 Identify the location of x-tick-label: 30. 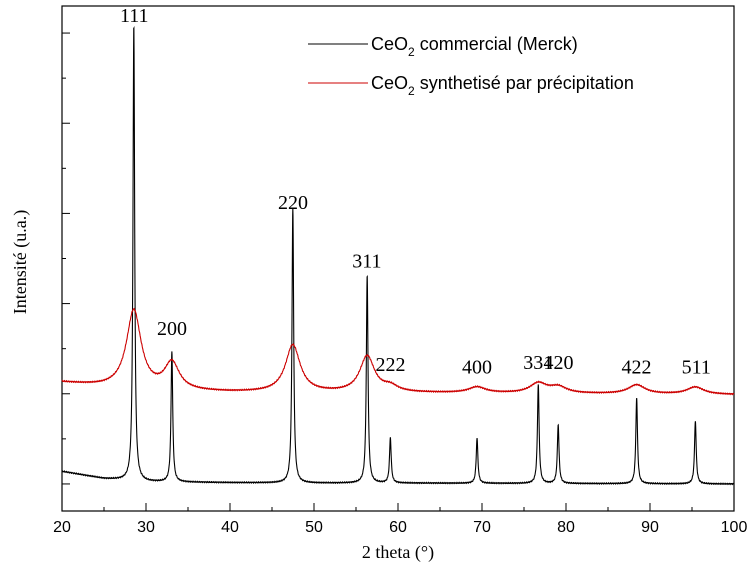
(146, 527).